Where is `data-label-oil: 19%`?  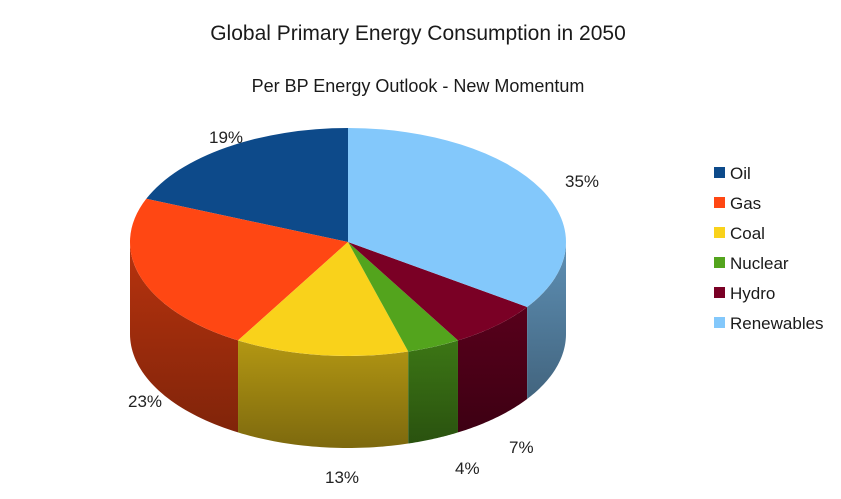 data-label-oil: 19% is located at coordinates (226, 137).